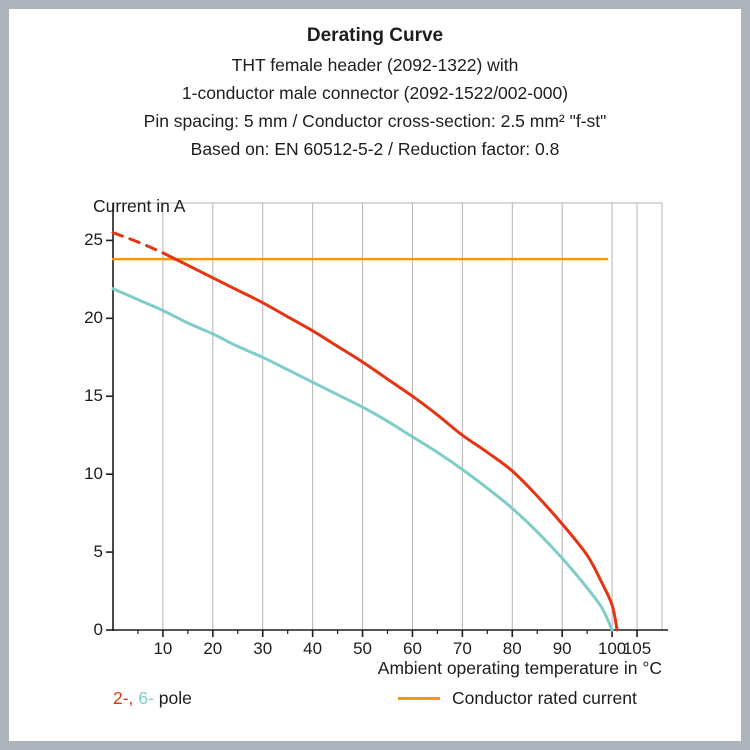  Describe the element at coordinates (263, 648) in the screenshot. I see `x-tick-label: 30` at that location.